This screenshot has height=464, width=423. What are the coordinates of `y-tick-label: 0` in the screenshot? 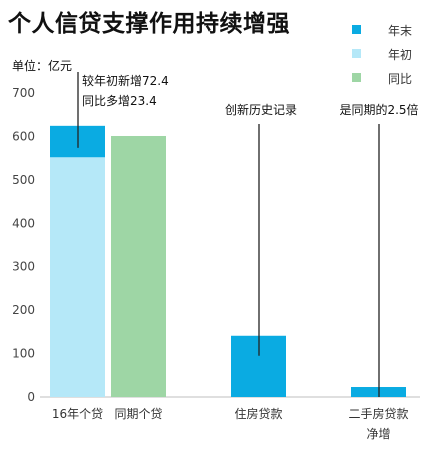 It's located at (31, 397).